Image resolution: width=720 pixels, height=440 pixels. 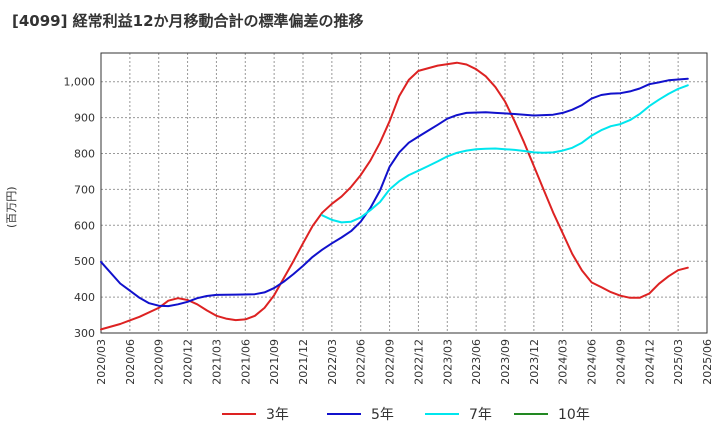 What do you see at coordinates (80, 82) in the screenshot?
I see `y-tick-label: 1,000` at bounding box center [80, 82].